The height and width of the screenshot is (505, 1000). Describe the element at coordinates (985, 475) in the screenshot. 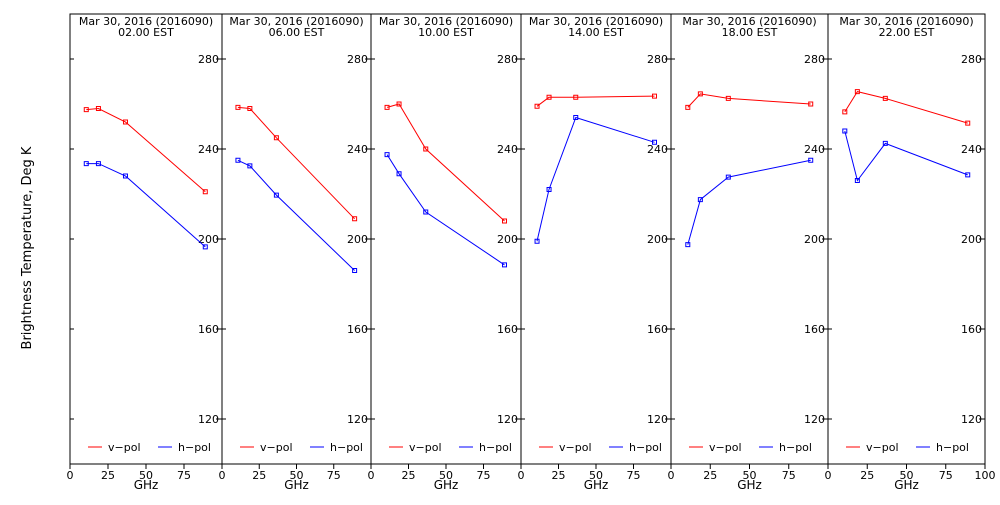

I see `x-tick-label: 100` at that location.